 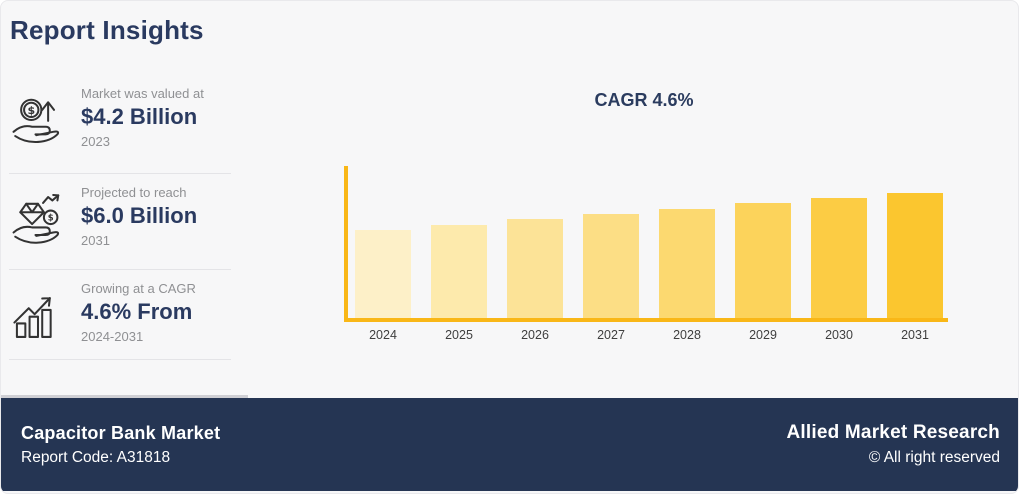 I want to click on brand-name: Allied Market Research, so click(x=893, y=432).